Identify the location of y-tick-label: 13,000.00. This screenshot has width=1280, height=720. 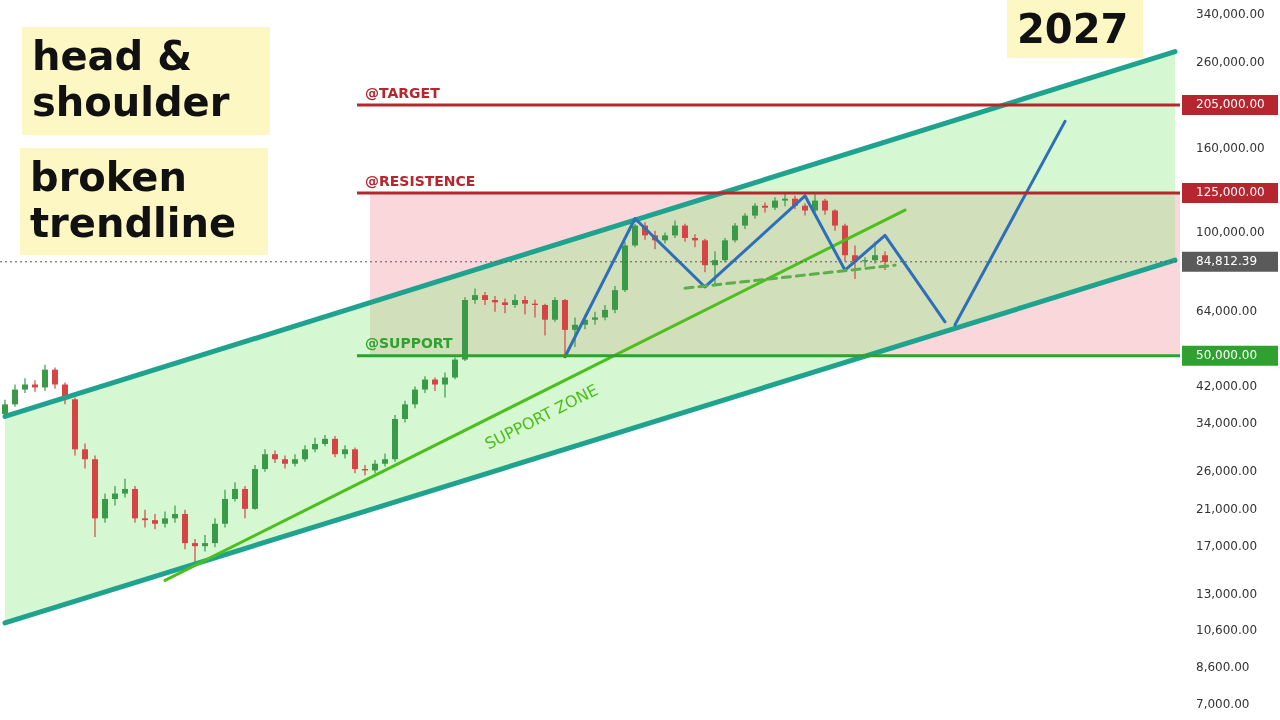
(1227, 593).